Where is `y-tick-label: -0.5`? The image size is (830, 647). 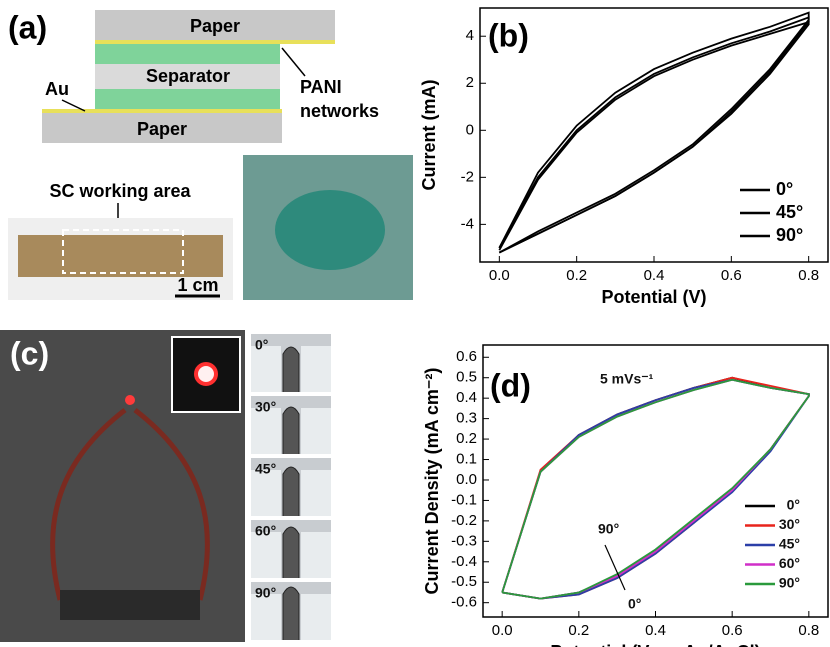
y-tick-label: -0.5 is located at coordinates (464, 581).